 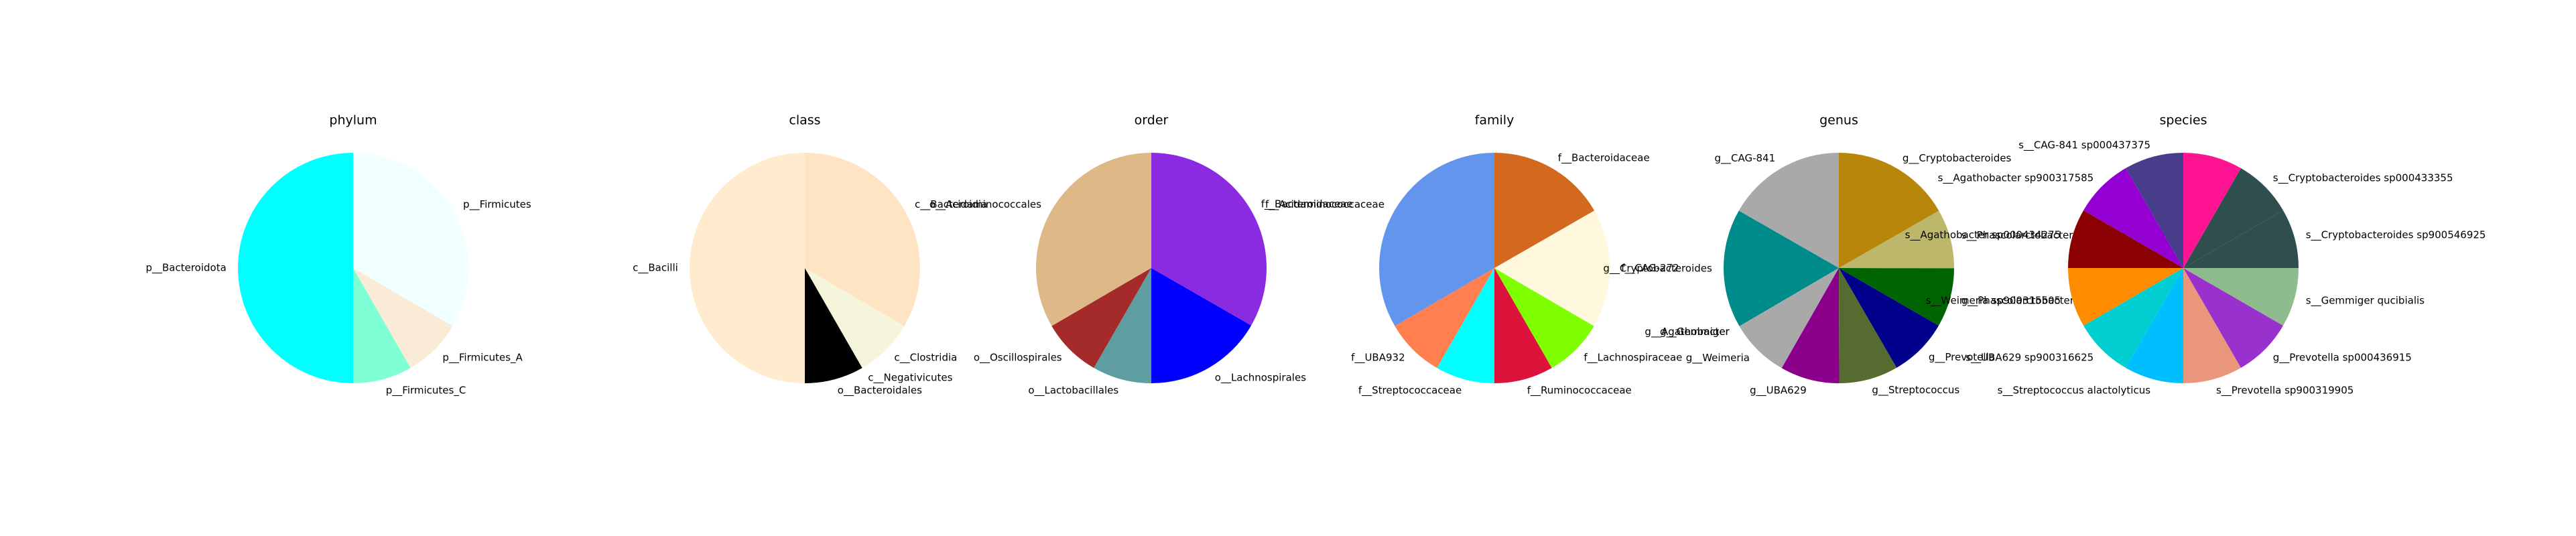 I want to click on slice-label: g__Prevotella, so click(x=1962, y=357).